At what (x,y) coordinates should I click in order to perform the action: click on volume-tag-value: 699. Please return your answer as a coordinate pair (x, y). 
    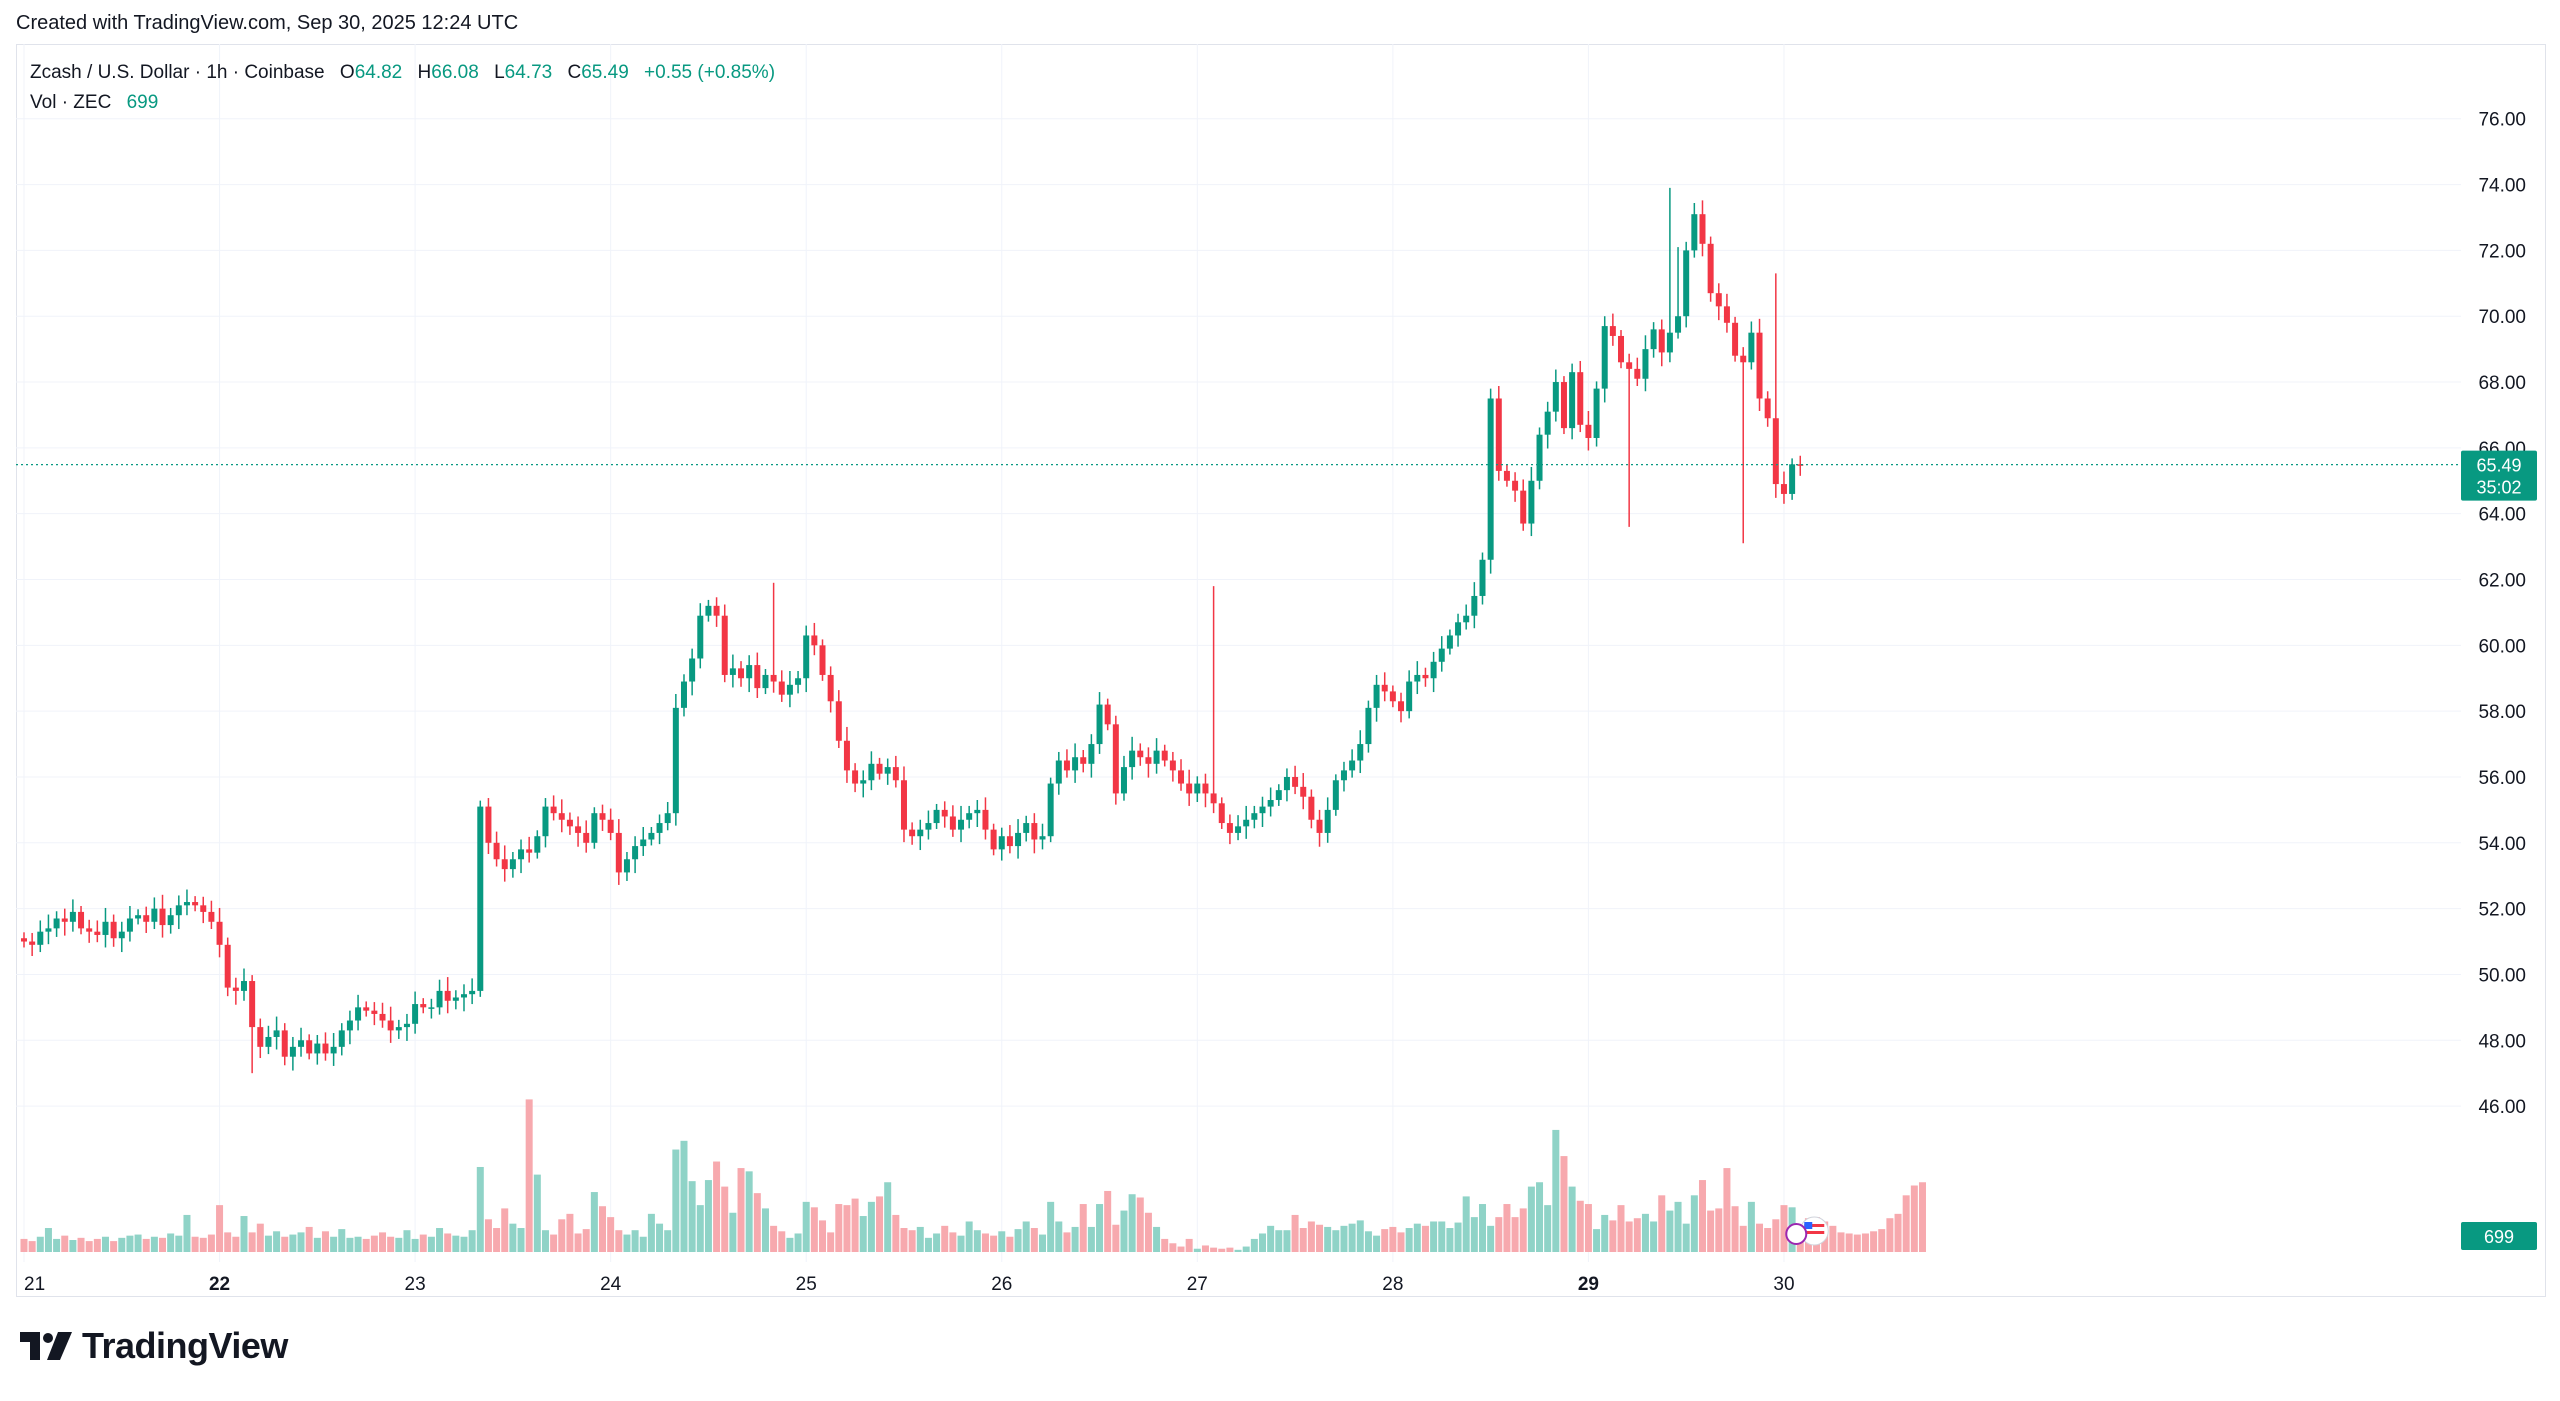
    Looking at the image, I should click on (2499, 1237).